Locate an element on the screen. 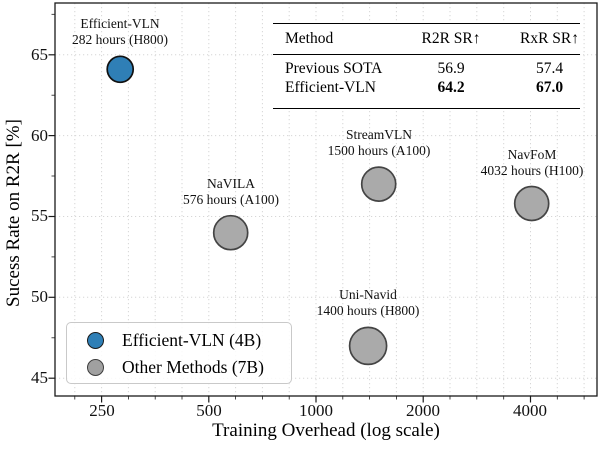 The width and height of the screenshot is (606, 452). legend: Efficient-VLN (4B) Other Methods (7B) is located at coordinates (179, 353).